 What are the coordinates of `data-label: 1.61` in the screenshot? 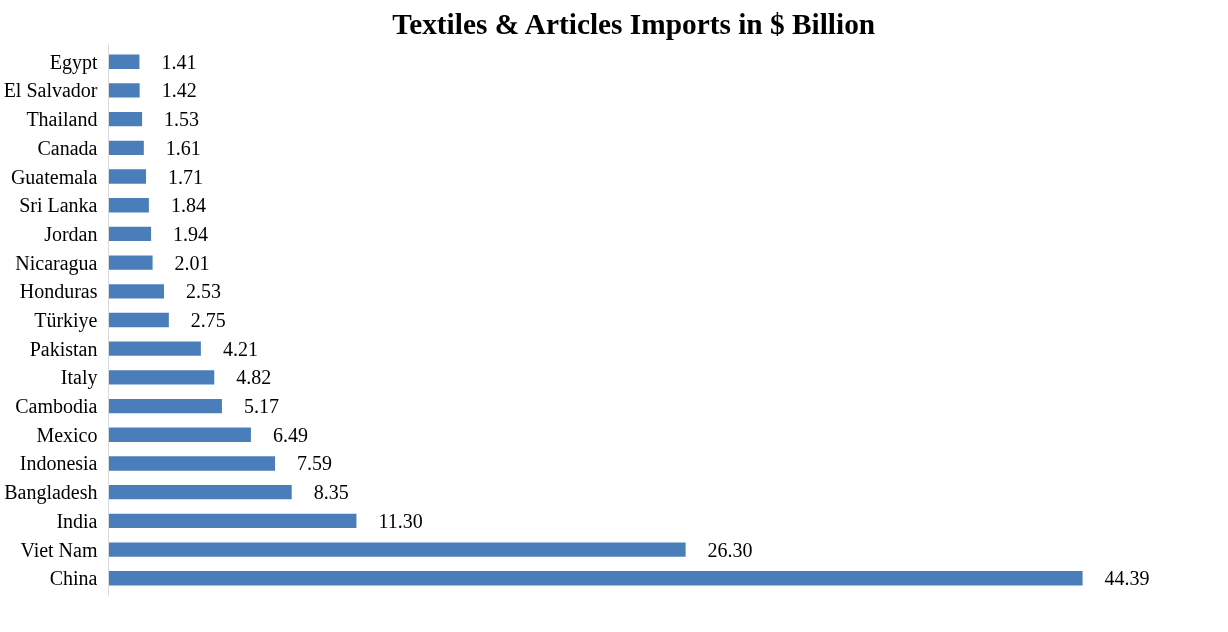 It's located at (183, 147).